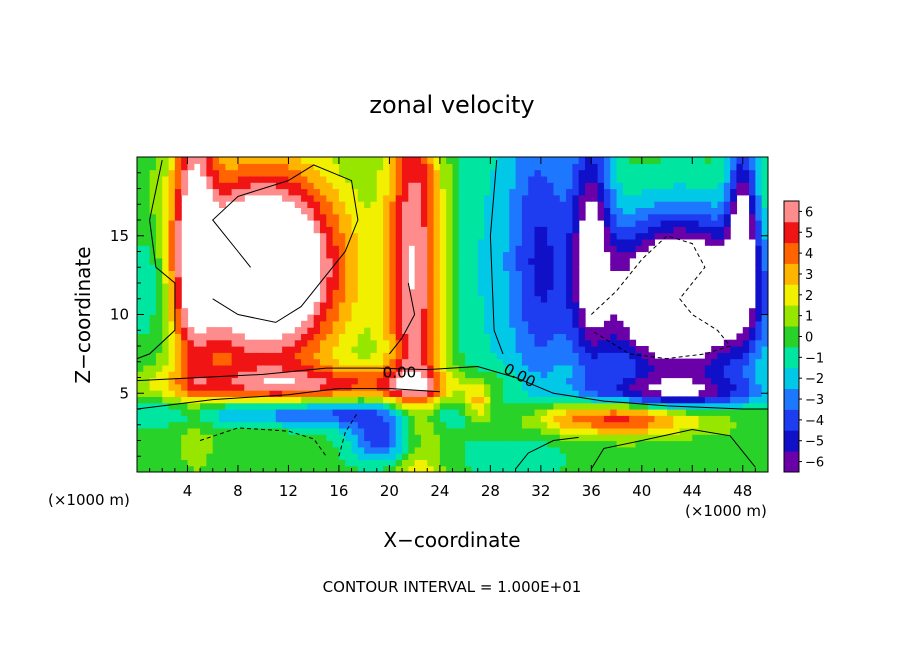 The height and width of the screenshot is (654, 904). Describe the element at coordinates (591, 491) in the screenshot. I see `x-tick-label: 36` at that location.